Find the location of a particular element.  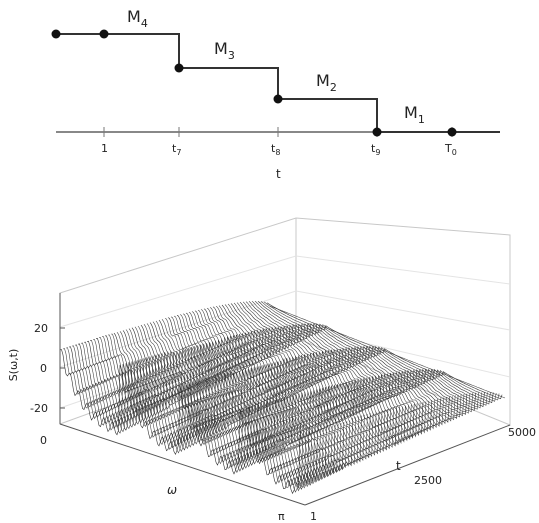

dot-m1 is located at coordinates (377, 132).